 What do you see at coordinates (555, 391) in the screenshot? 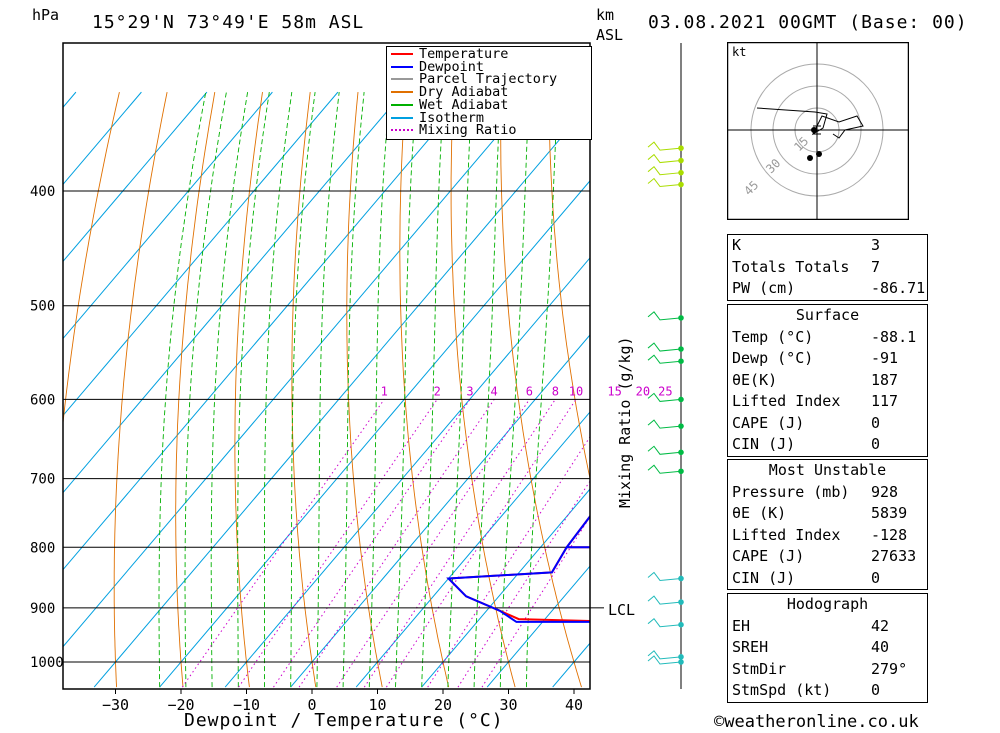
I see `mixing-ratio-tick-label: 8` at bounding box center [555, 391].